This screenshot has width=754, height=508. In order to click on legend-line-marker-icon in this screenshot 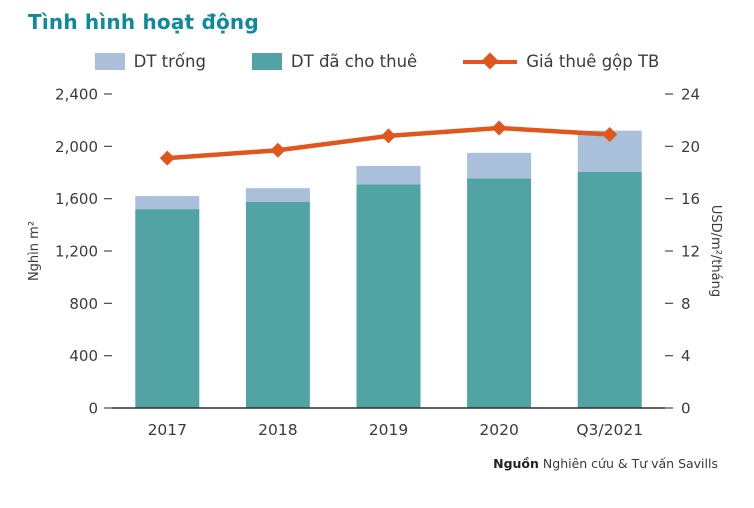, I will do `click(490, 61)`.